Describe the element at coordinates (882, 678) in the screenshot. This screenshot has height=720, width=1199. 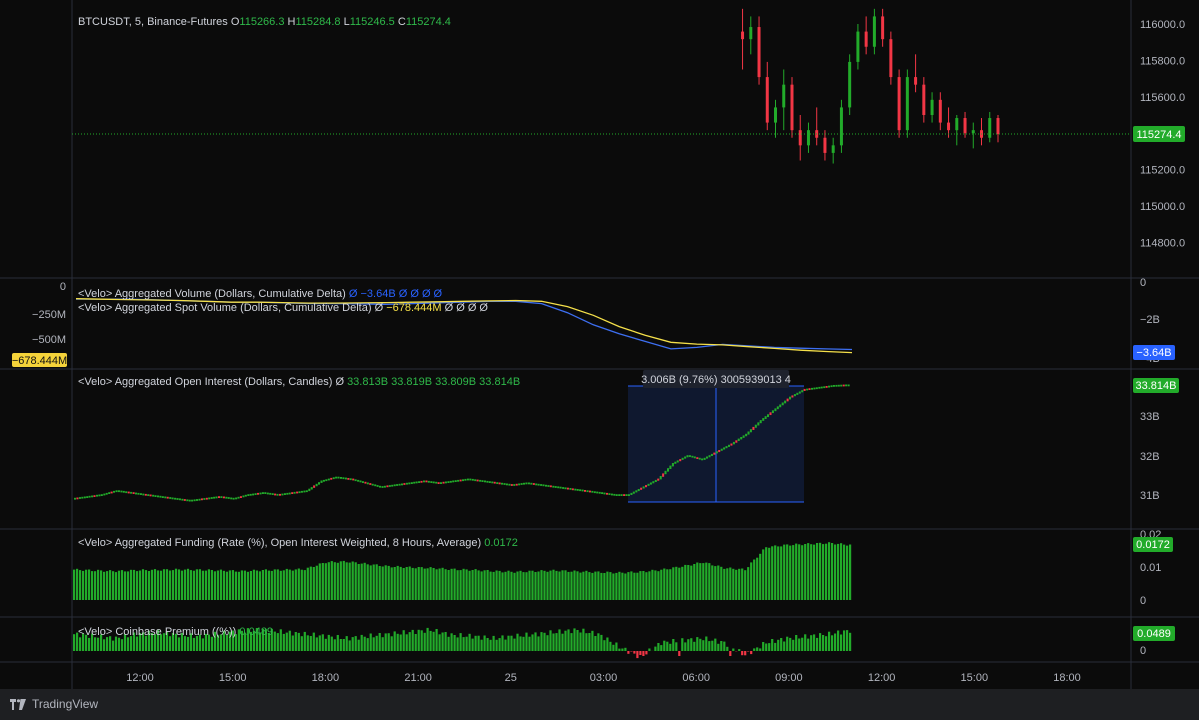
I see `time-tick-label: 12:00` at that location.